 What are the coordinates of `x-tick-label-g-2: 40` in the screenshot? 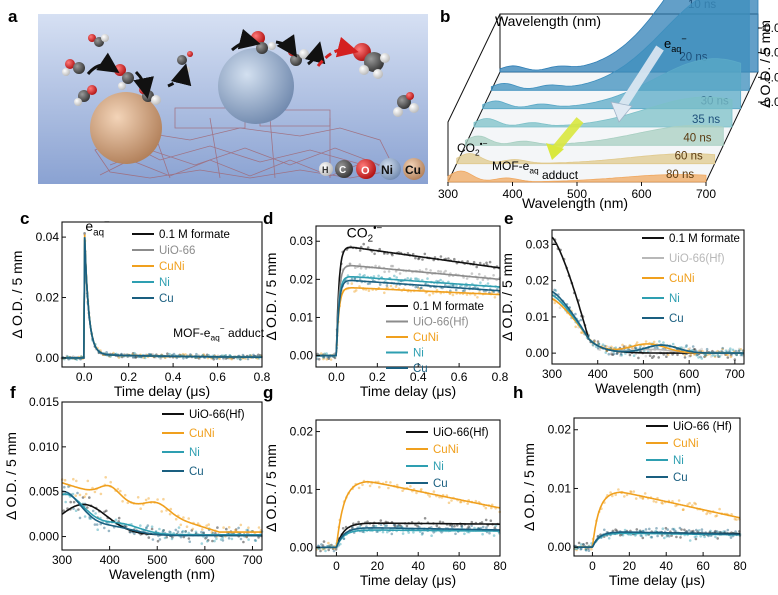 It's located at (419, 566).